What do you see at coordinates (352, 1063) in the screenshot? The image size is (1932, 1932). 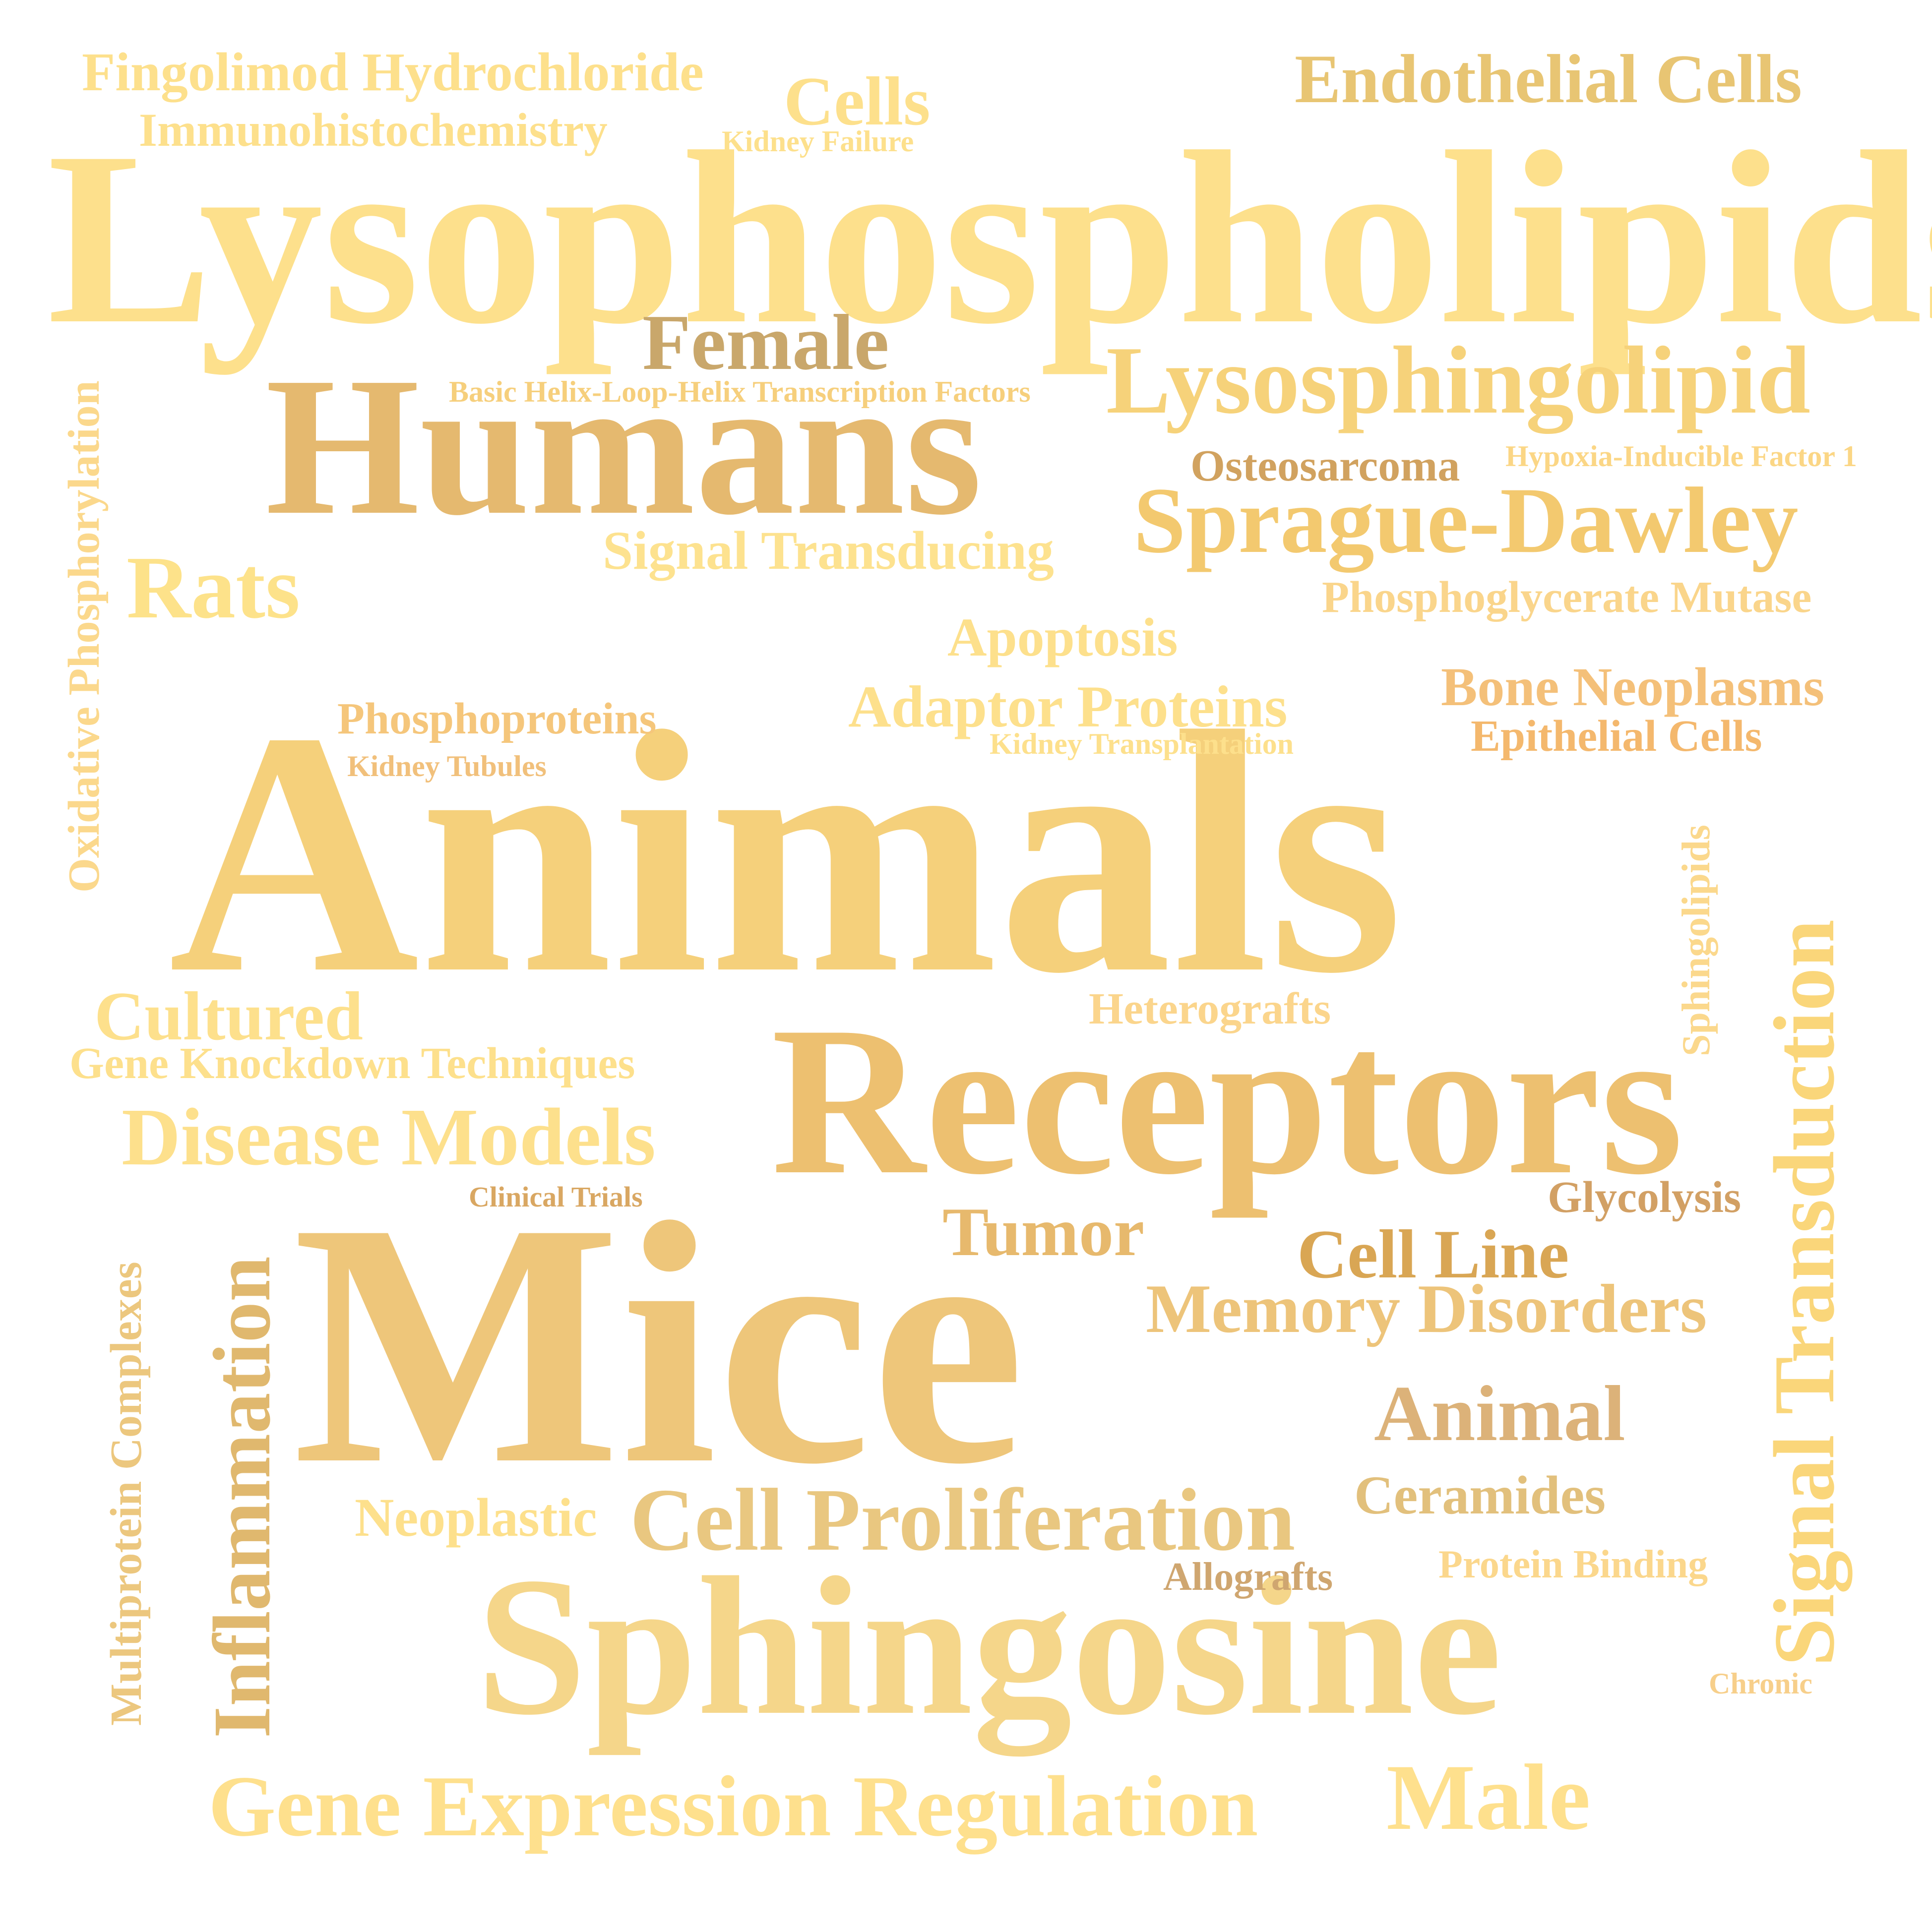 I see `word-gene-knockdown-techniques: Gene Knockdown Techniques` at bounding box center [352, 1063].